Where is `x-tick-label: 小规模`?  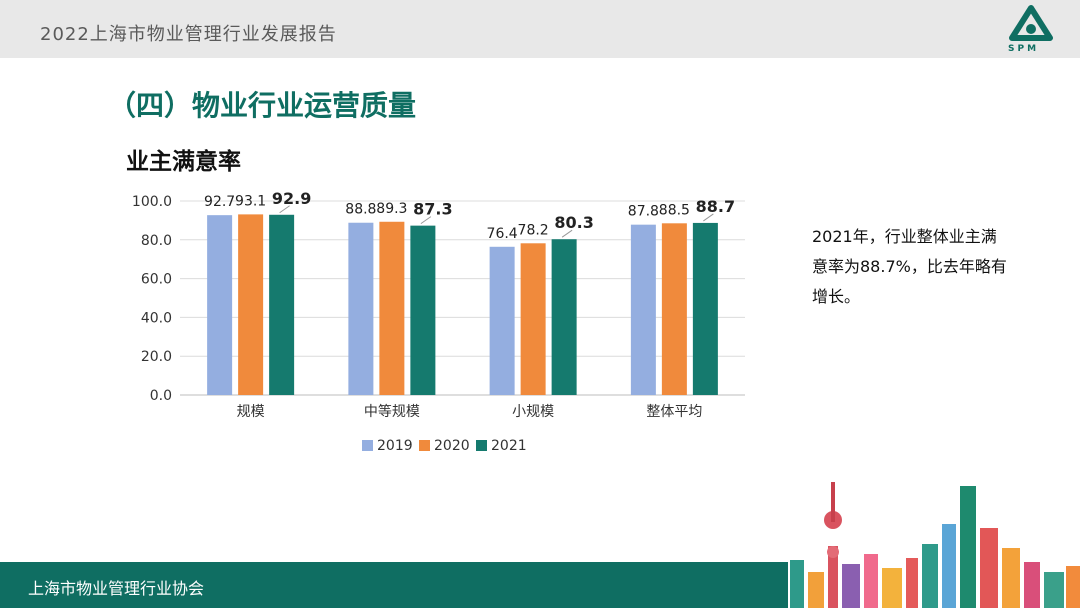
x-tick-label: 小规模 is located at coordinates (533, 412).